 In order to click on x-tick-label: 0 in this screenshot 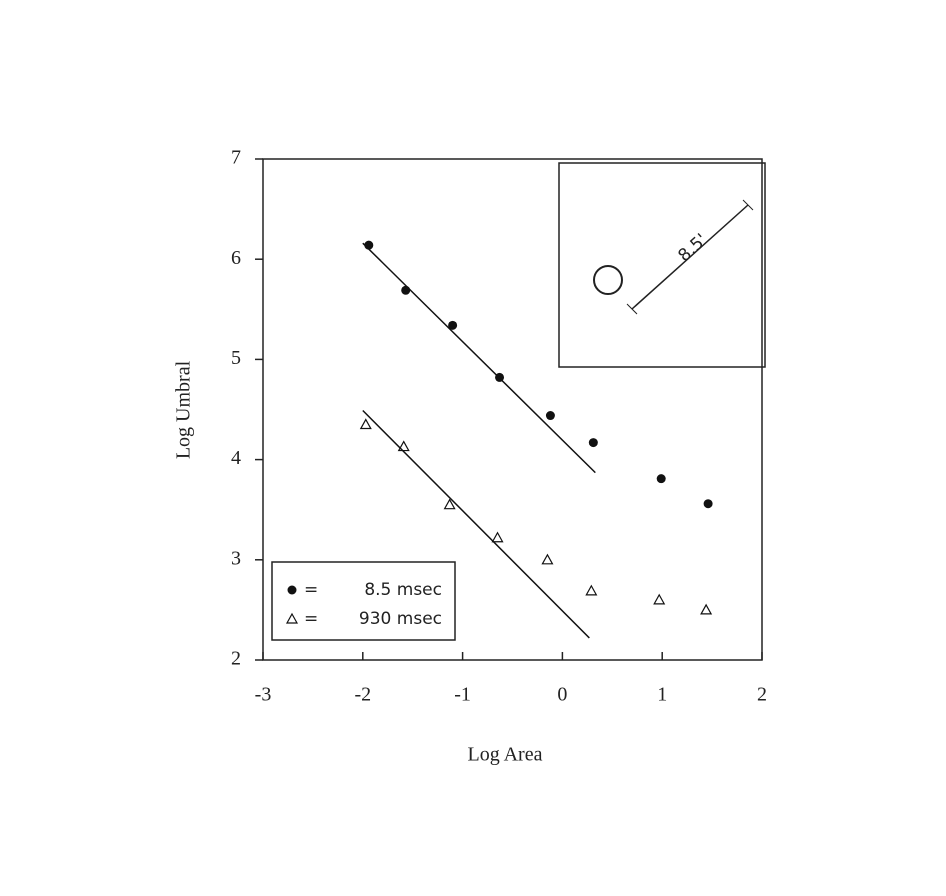, I will do `click(562, 695)`.